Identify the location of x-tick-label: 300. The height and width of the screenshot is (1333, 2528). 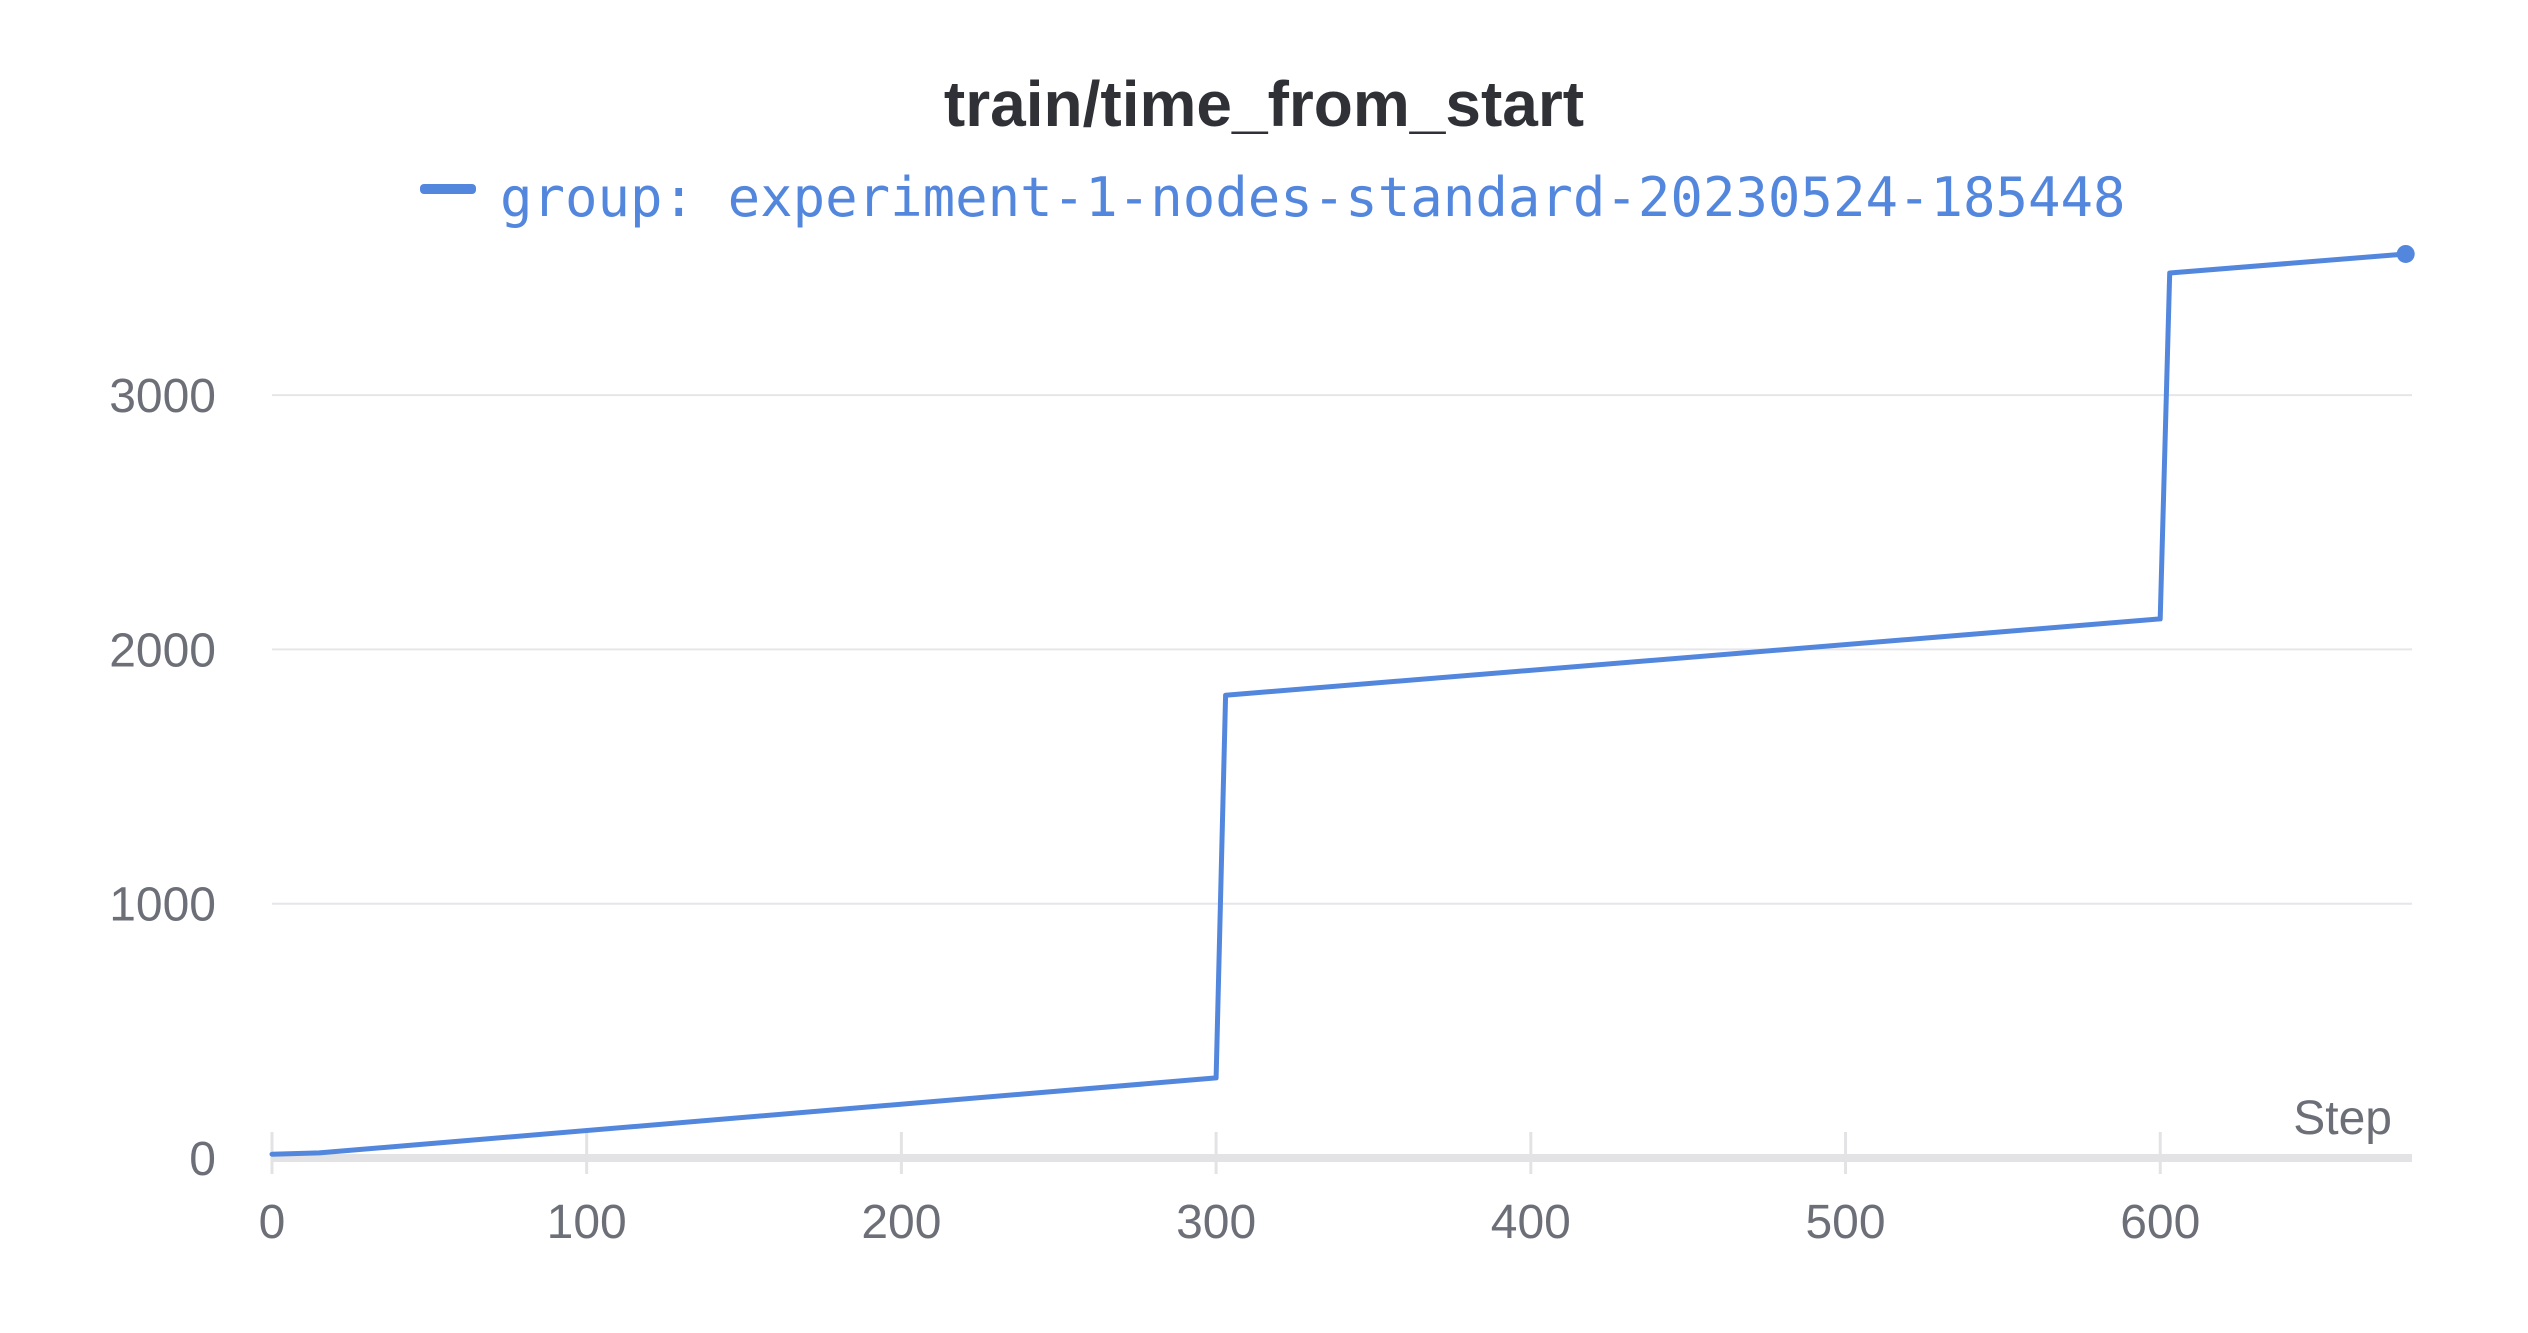
(1216, 1222).